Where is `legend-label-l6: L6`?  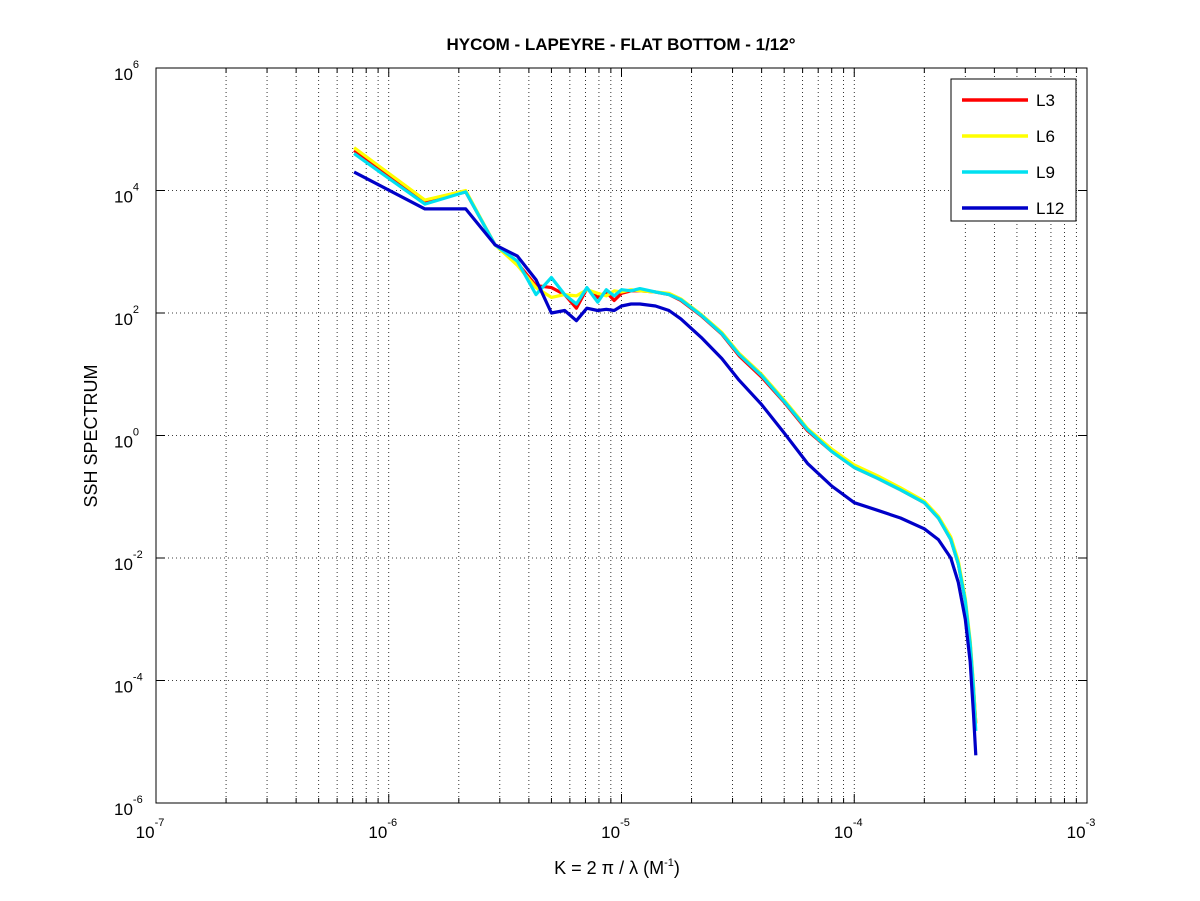
legend-label-l6: L6 is located at coordinates (1045, 136).